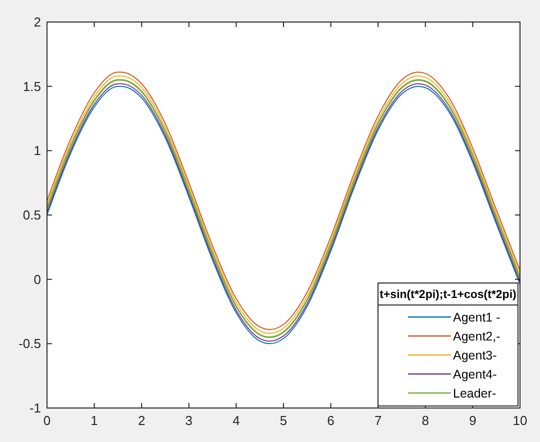  I want to click on y-tick-label: 0.5, so click(31, 215).